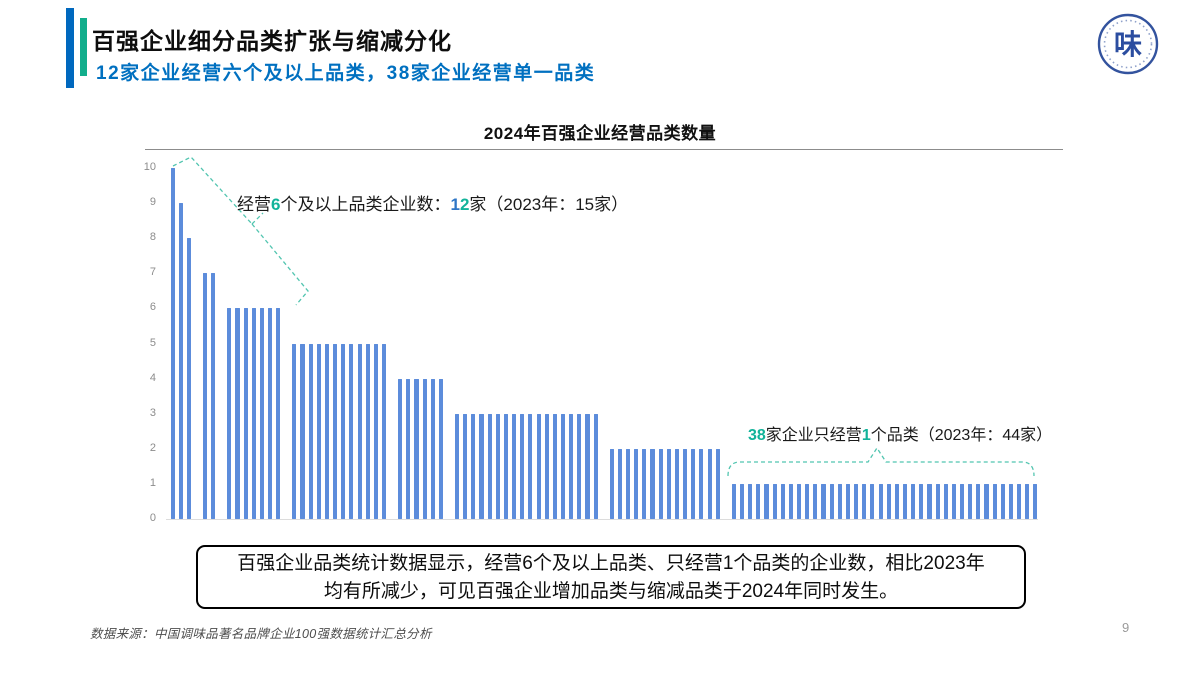 The image size is (1200, 675). Describe the element at coordinates (152, 342) in the screenshot. I see `y-tick-label: 5` at that location.